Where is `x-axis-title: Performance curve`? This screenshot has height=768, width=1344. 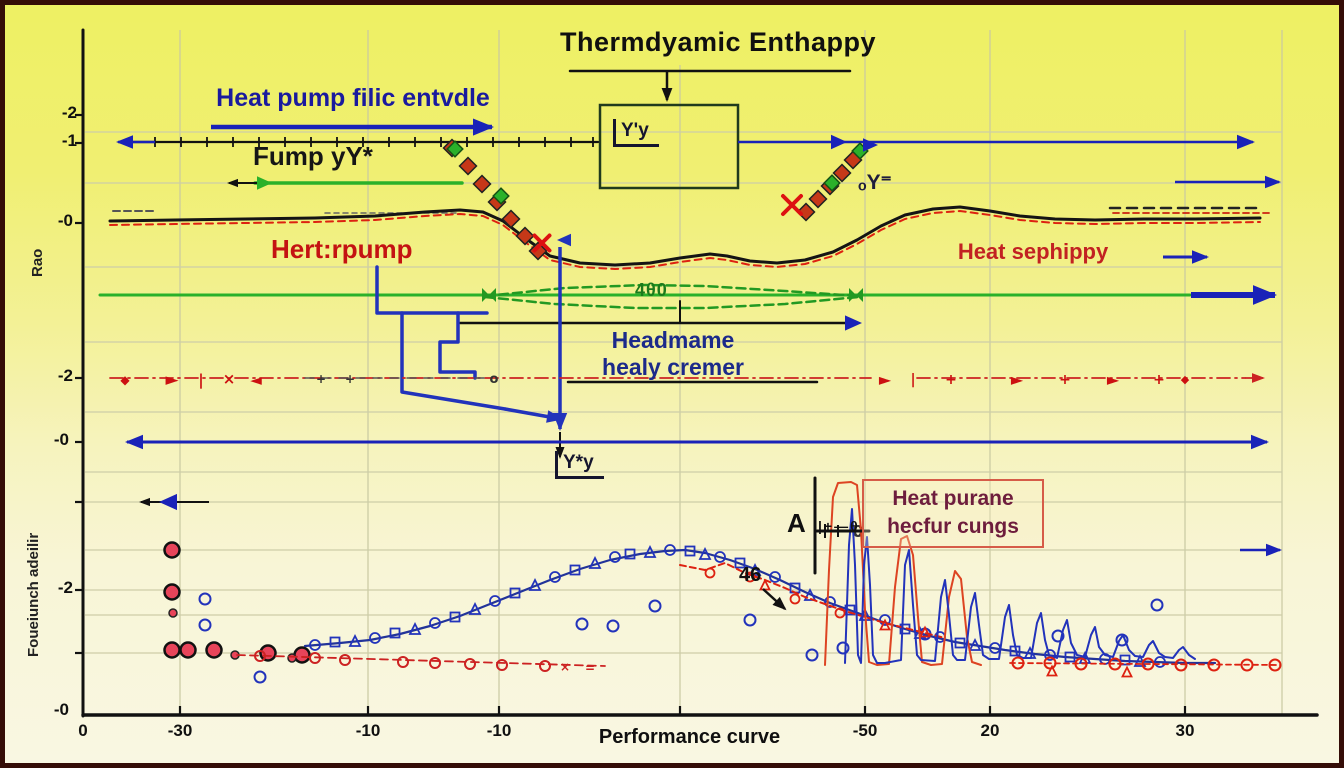 x-axis-title: Performance curve is located at coordinates (689, 737).